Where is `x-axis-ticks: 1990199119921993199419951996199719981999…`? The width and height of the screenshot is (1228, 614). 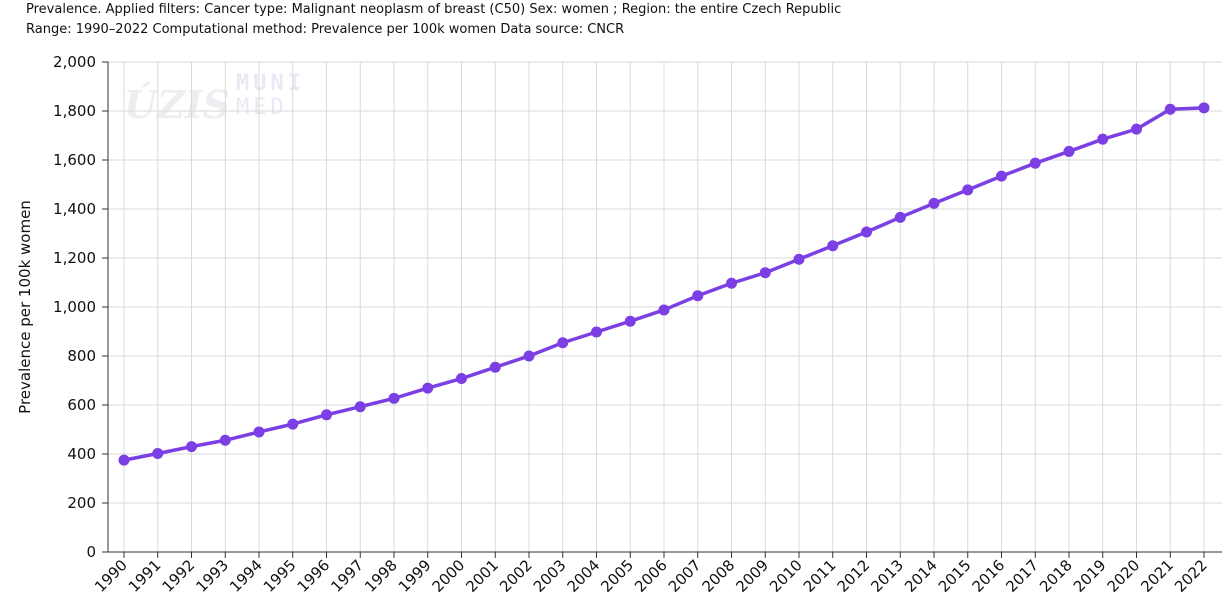
x-axis-ticks: 1990199119921993199419951996199719981999… is located at coordinates (651, 574).